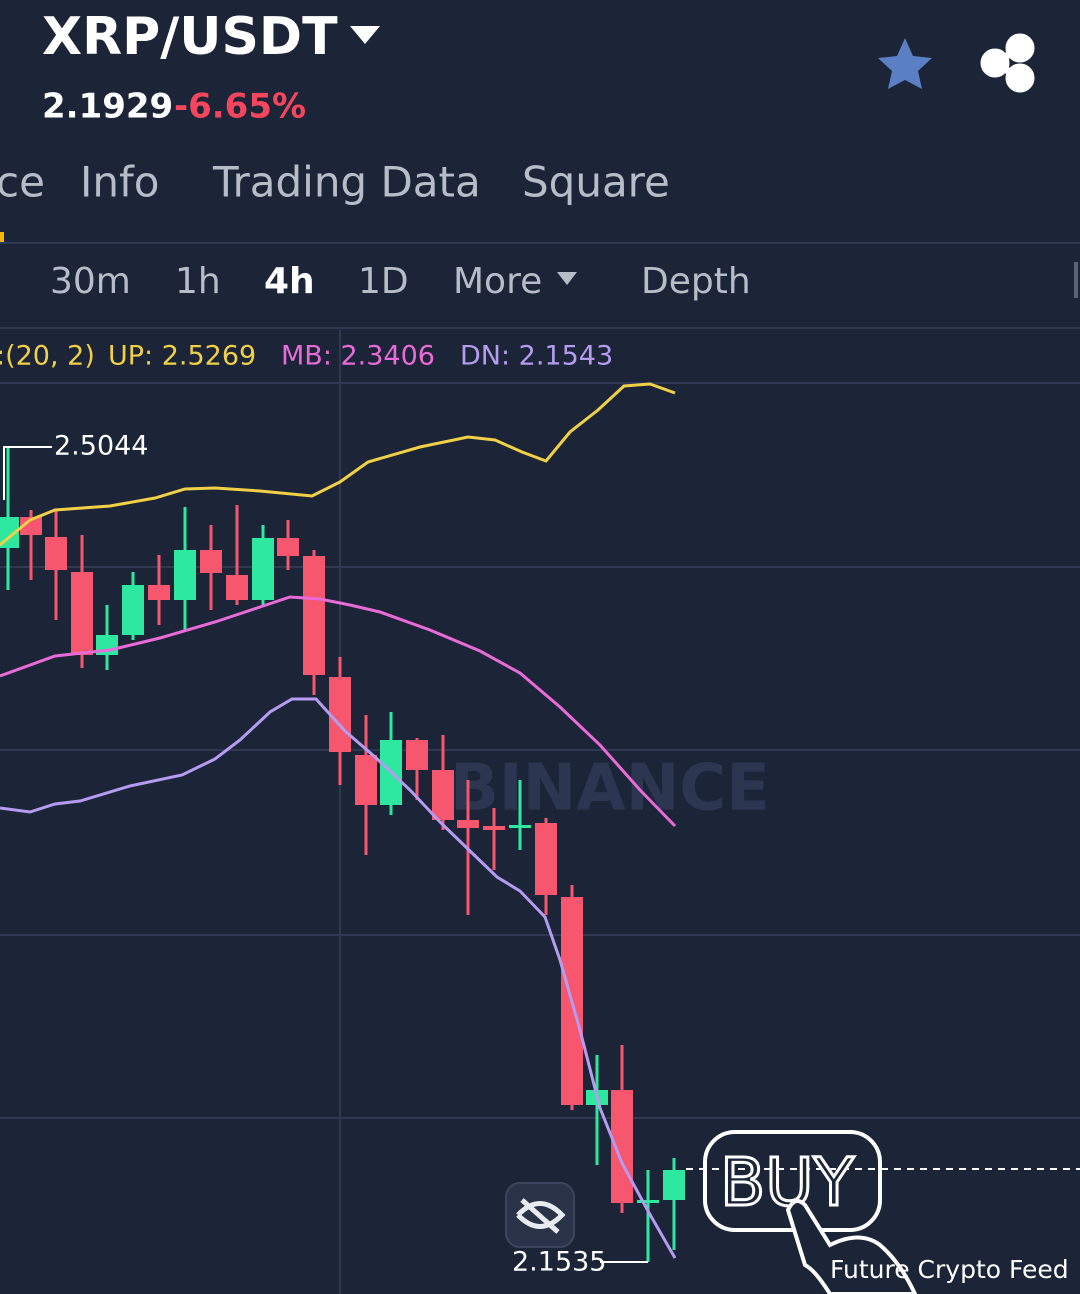 This screenshot has height=1294, width=1080. What do you see at coordinates (905, 63) in the screenshot?
I see `favorite-star` at bounding box center [905, 63].